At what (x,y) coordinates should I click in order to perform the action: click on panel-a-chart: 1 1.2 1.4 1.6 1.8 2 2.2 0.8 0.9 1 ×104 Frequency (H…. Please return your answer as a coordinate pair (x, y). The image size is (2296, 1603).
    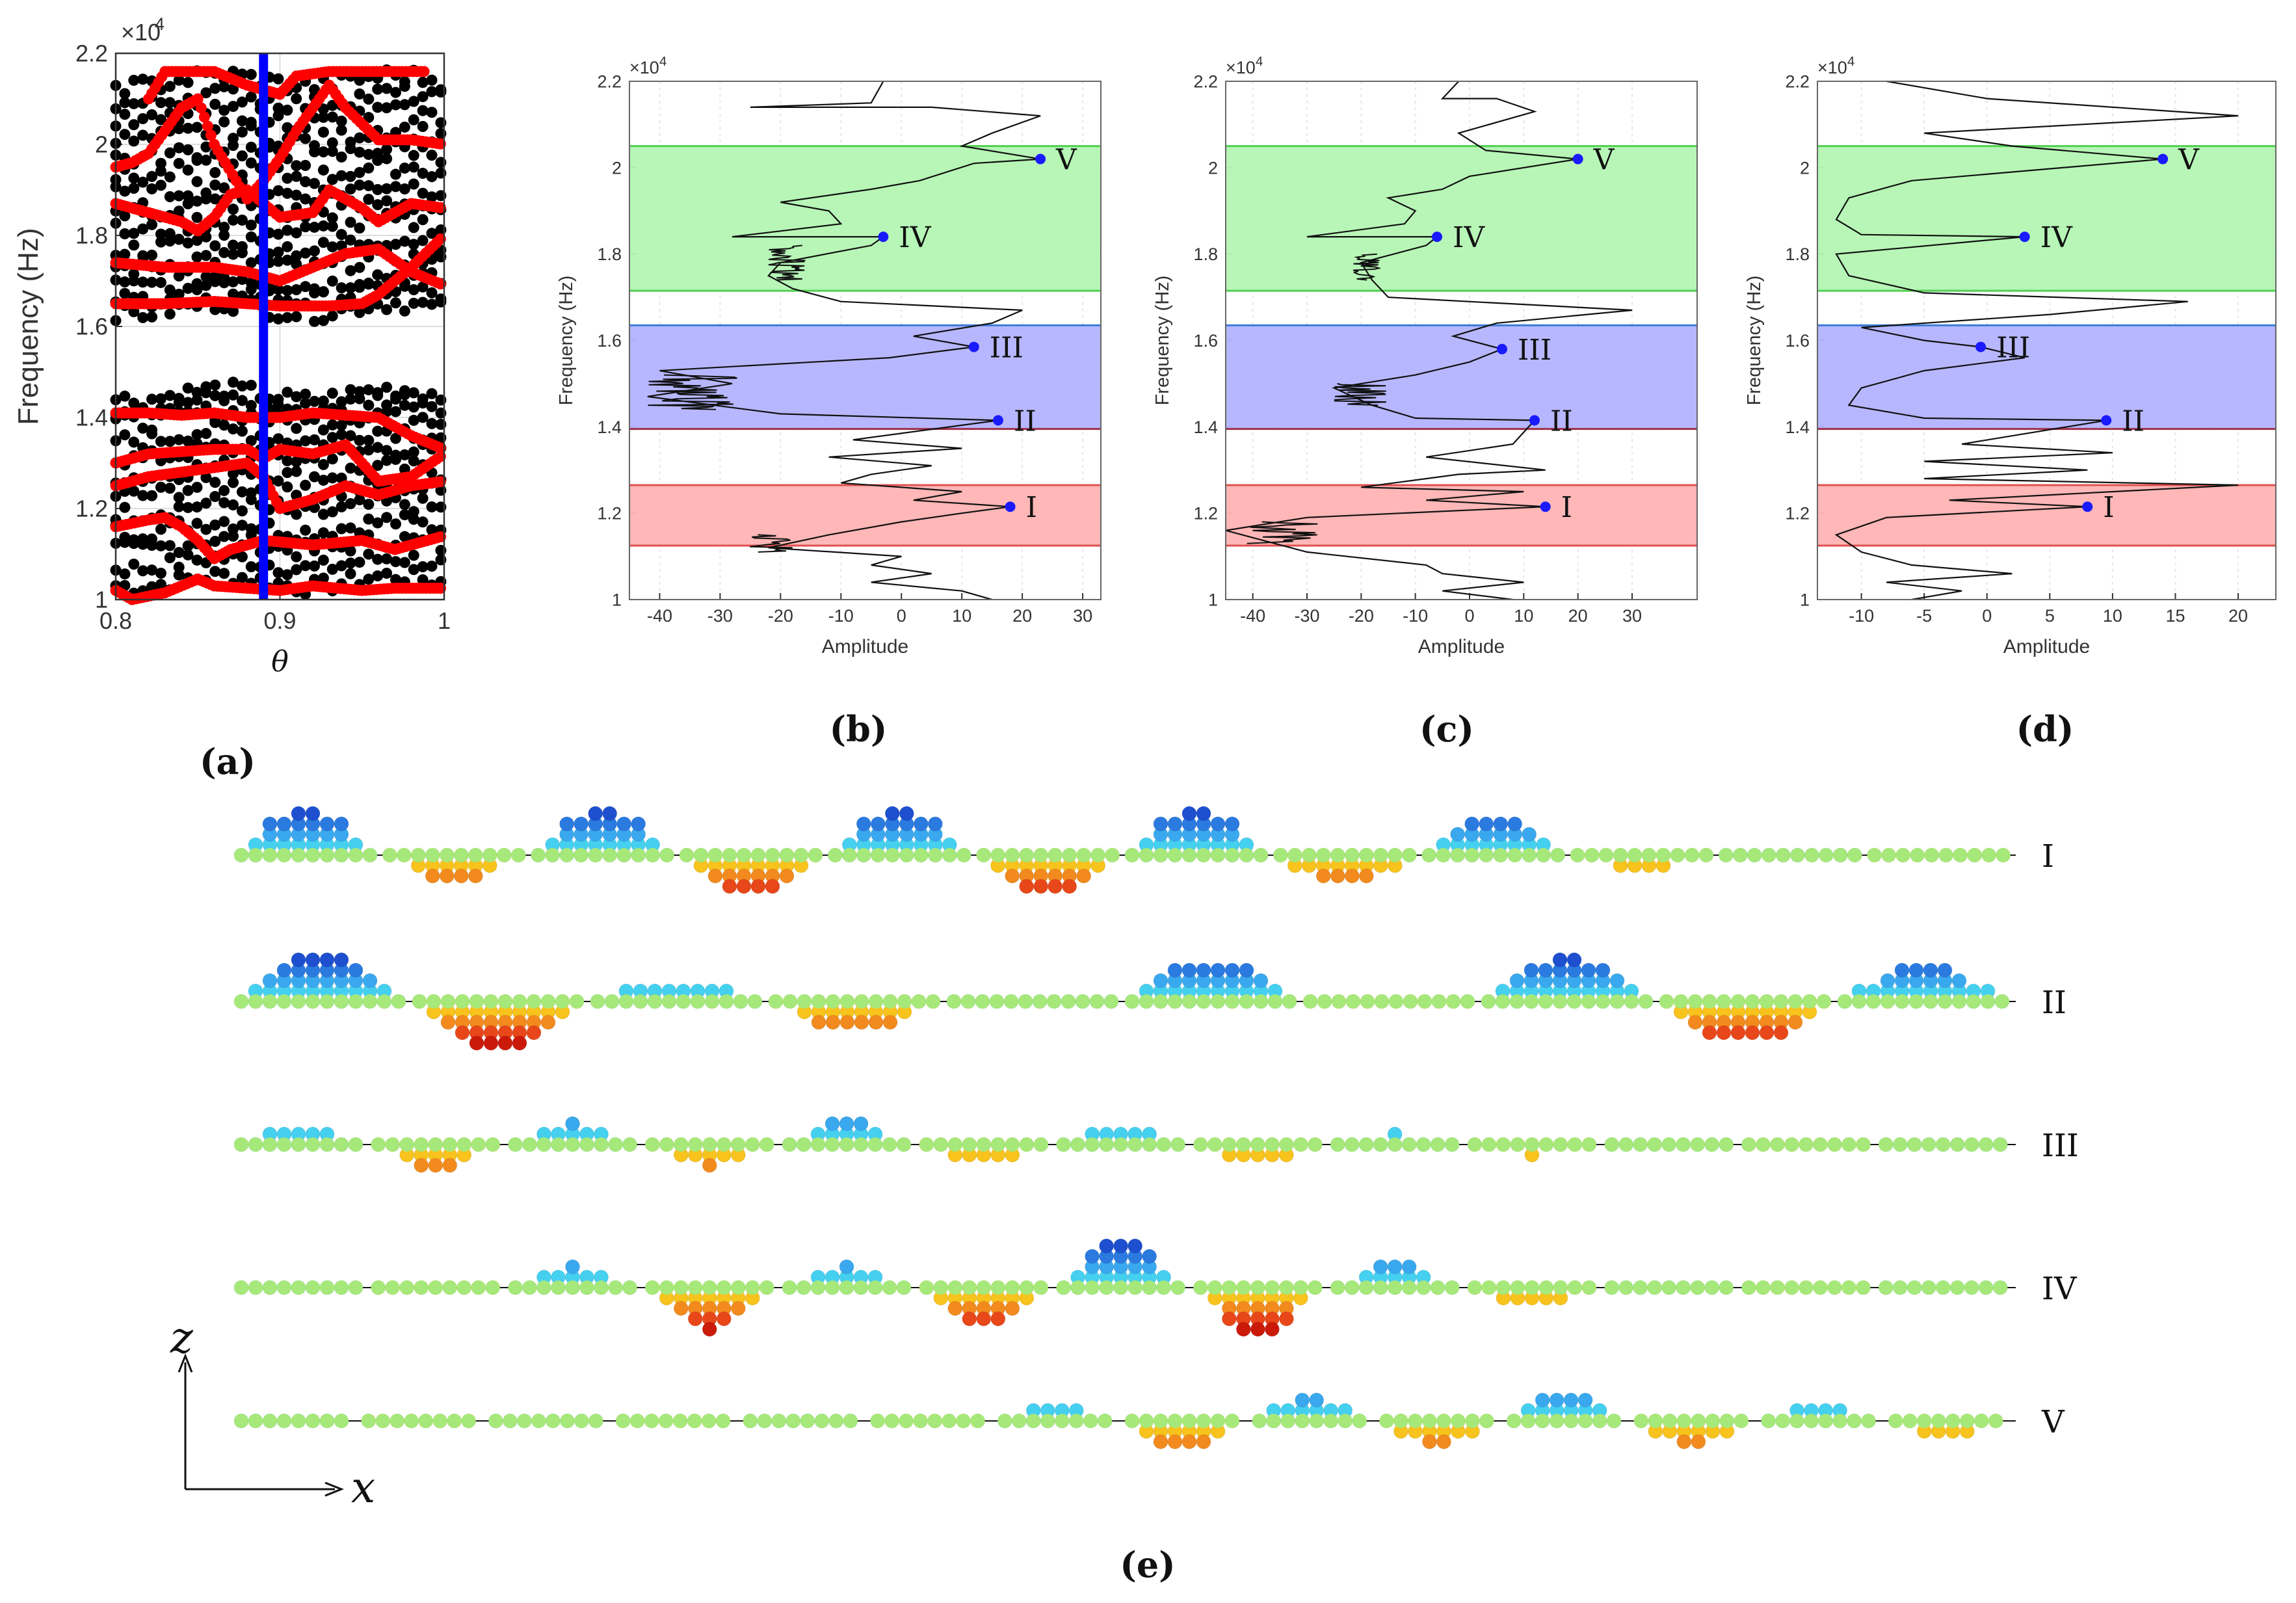
    Looking at the image, I should click on (232, 398).